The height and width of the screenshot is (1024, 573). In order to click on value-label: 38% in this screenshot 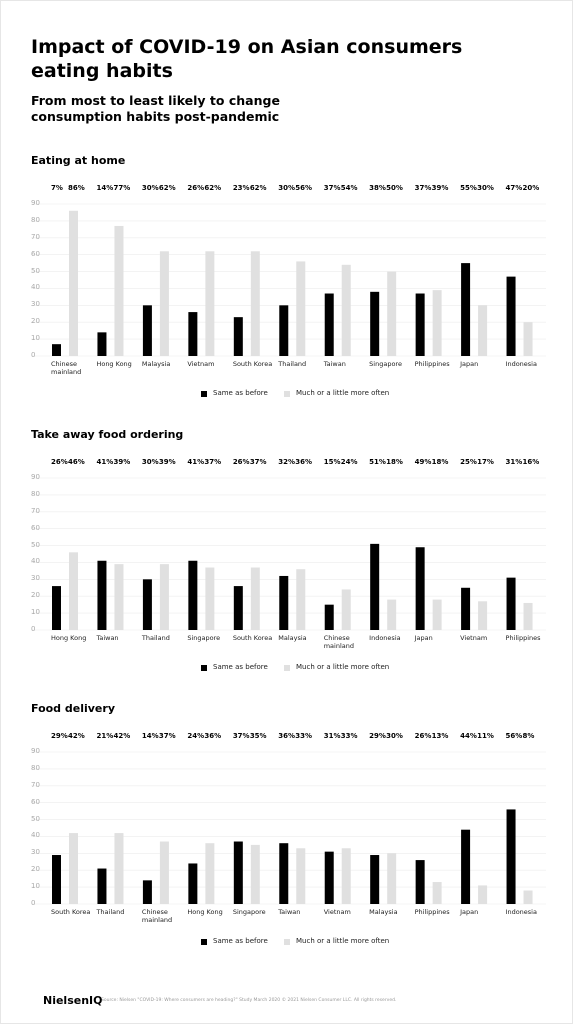, I will do `click(377, 188)`.